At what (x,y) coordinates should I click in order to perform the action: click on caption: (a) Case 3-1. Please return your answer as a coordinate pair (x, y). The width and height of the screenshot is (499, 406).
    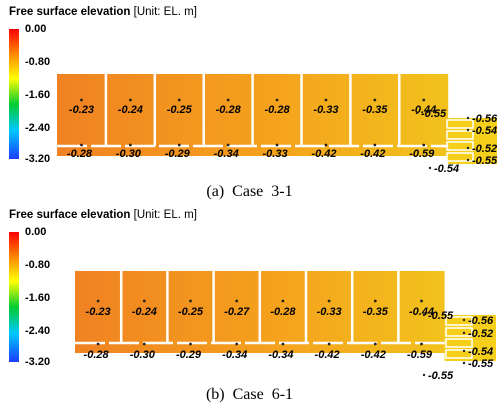
    Looking at the image, I should click on (249, 191).